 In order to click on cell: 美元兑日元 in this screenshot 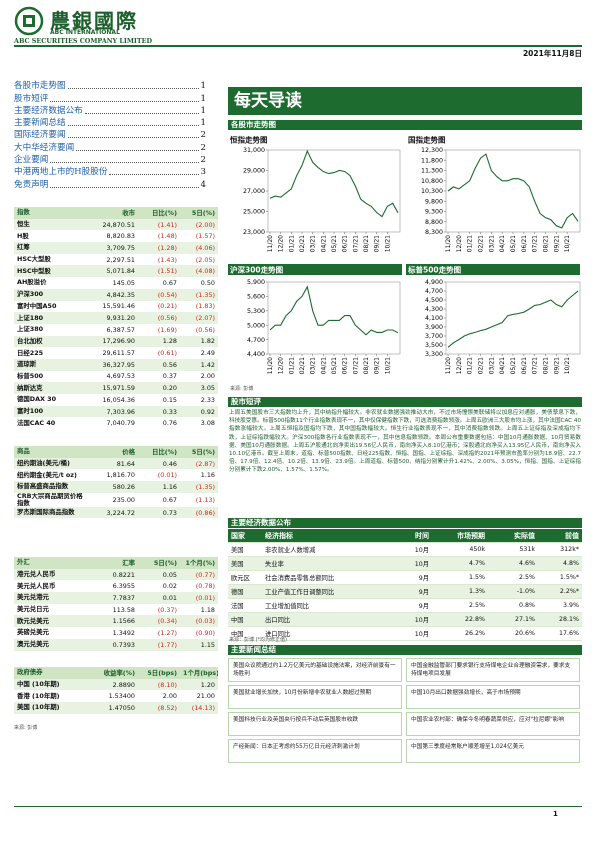, I will do `click(33, 609)`.